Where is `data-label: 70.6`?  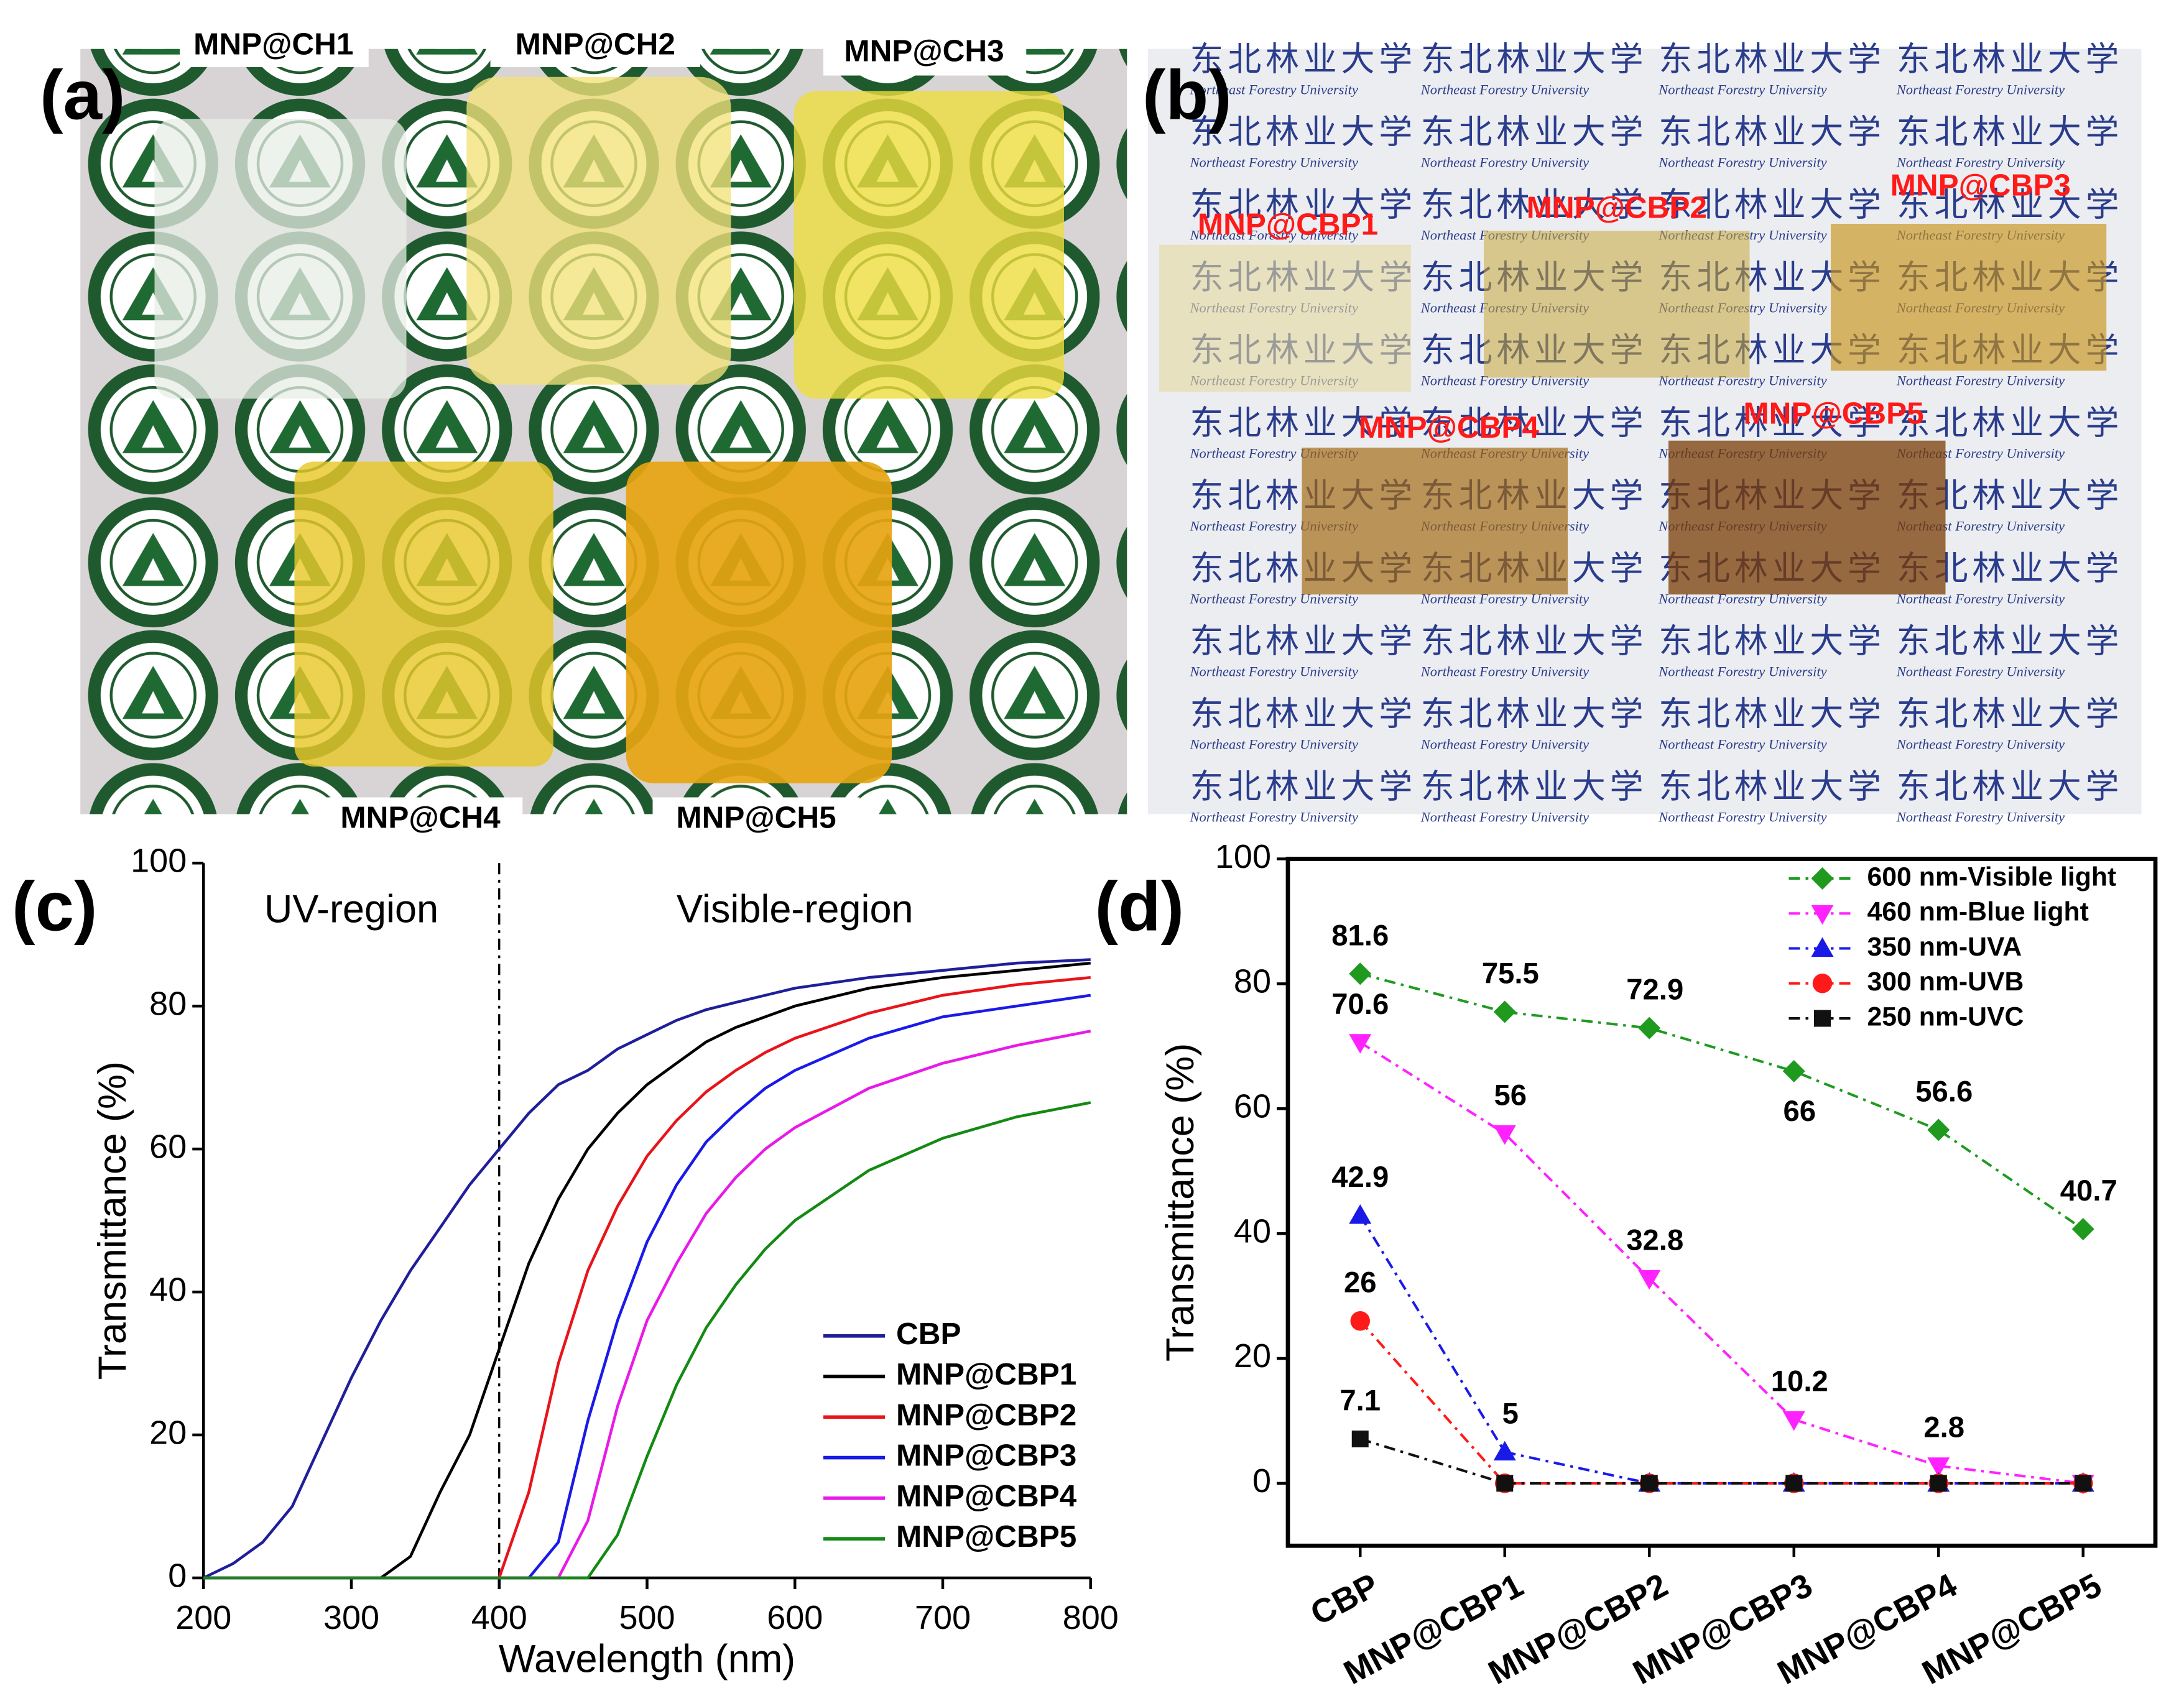
data-label: 70.6 is located at coordinates (1360, 1004).